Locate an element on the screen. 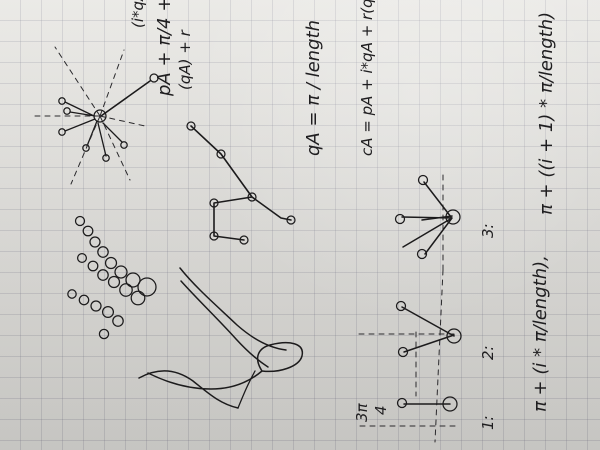  step-diagrams is located at coordinates (410, 308).